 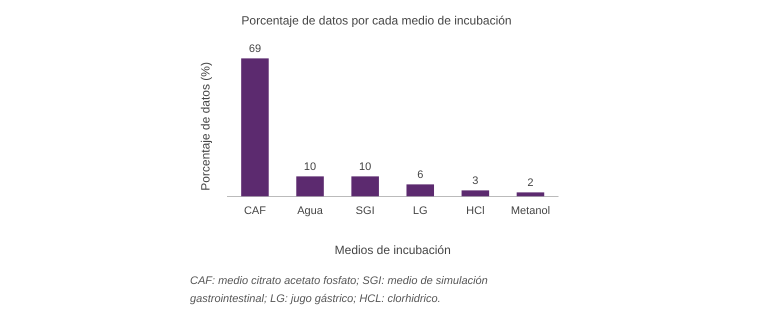 I want to click on x-tick-label: Metanol, so click(x=530, y=211).